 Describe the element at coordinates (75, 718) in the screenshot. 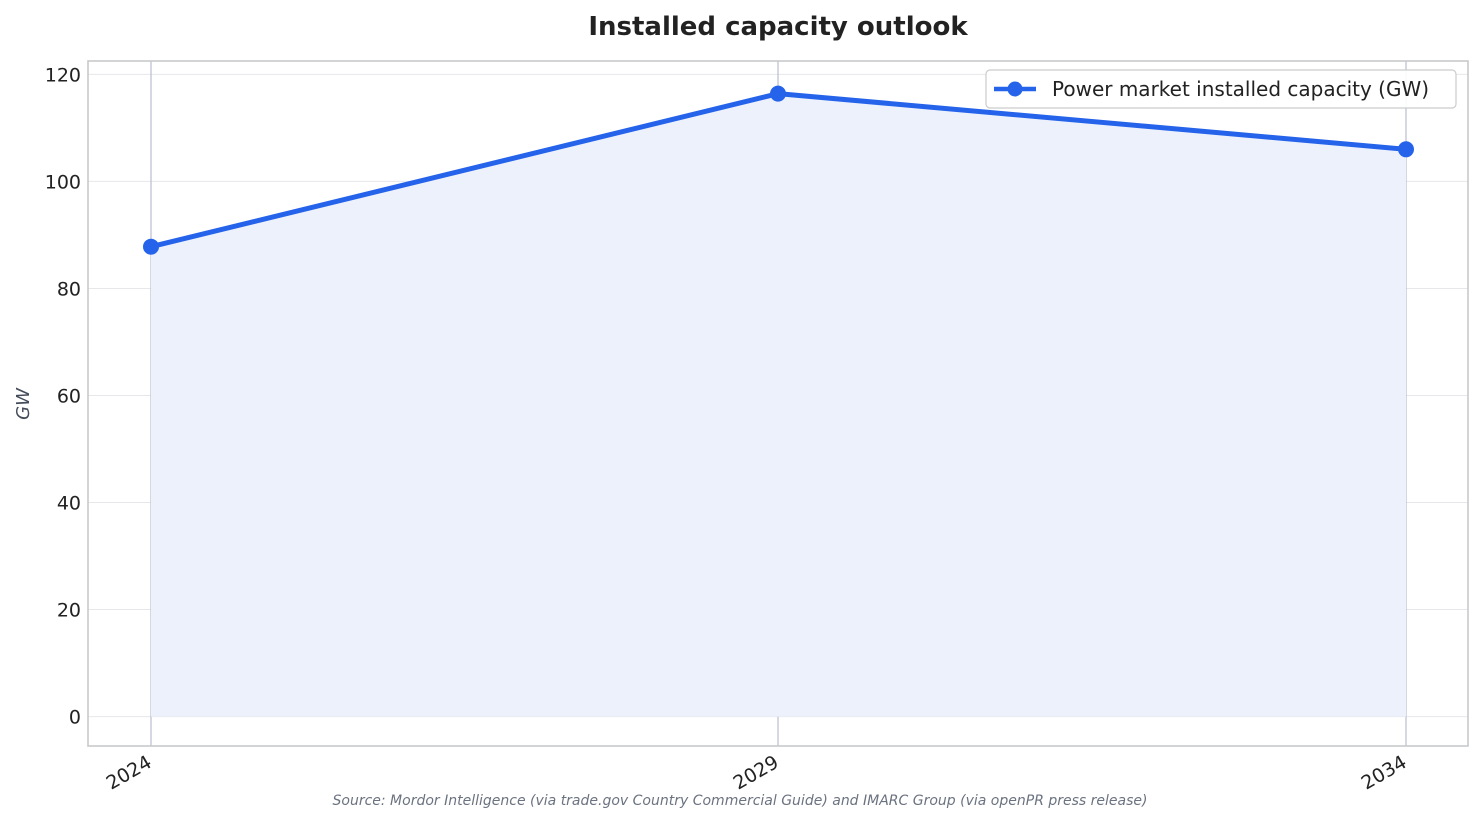

I see `y-tick-label: 0` at that location.